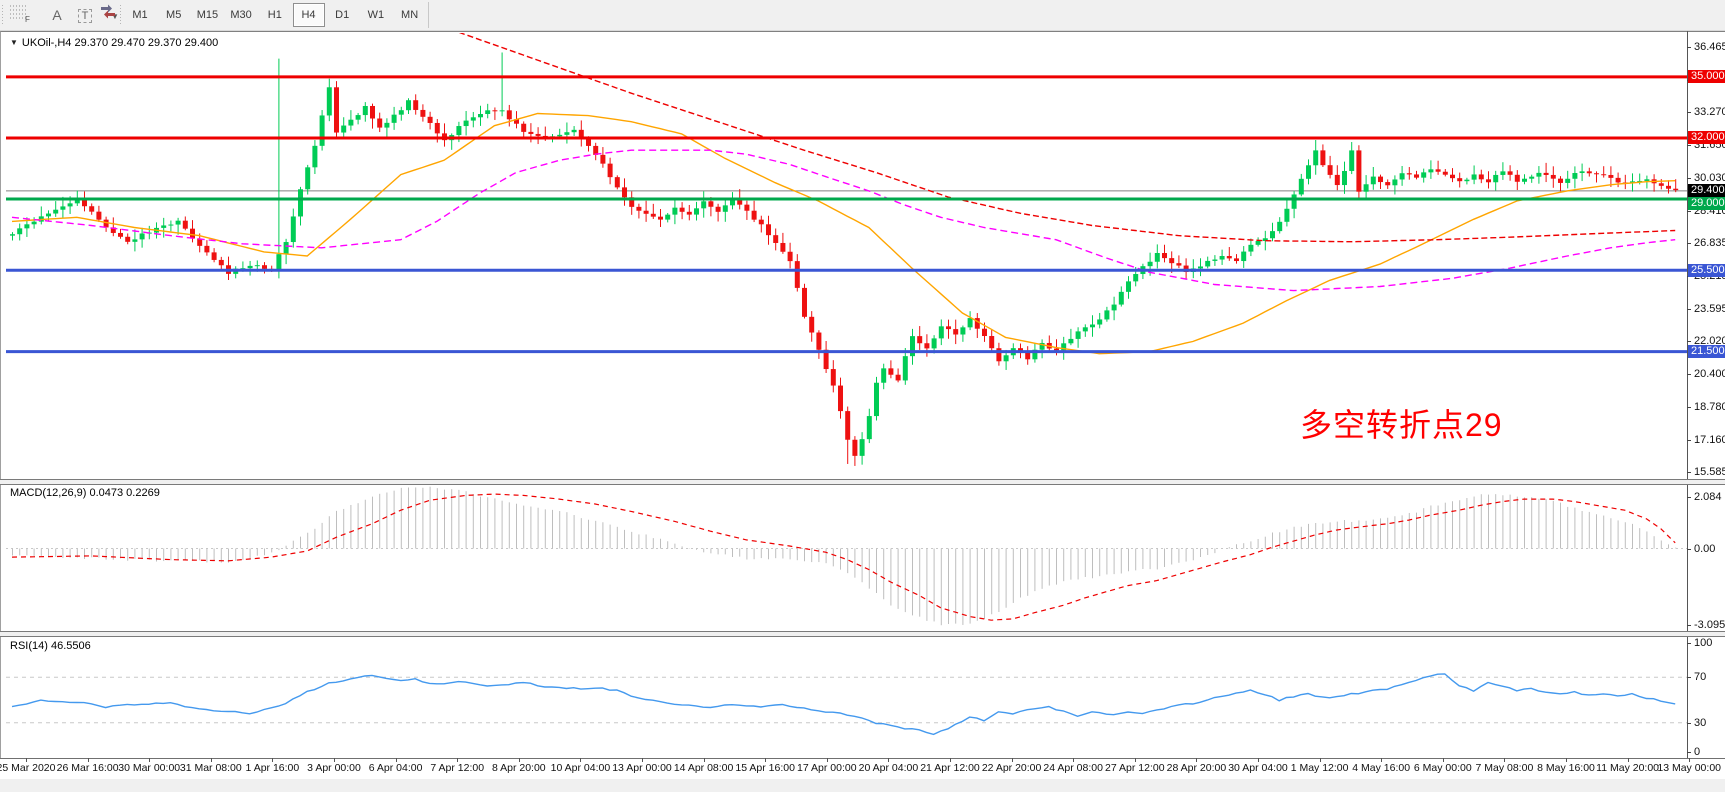 This screenshot has width=1725, height=792. What do you see at coordinates (1401, 425) in the screenshot?
I see `annotation-text: 多空转折点29` at bounding box center [1401, 425].